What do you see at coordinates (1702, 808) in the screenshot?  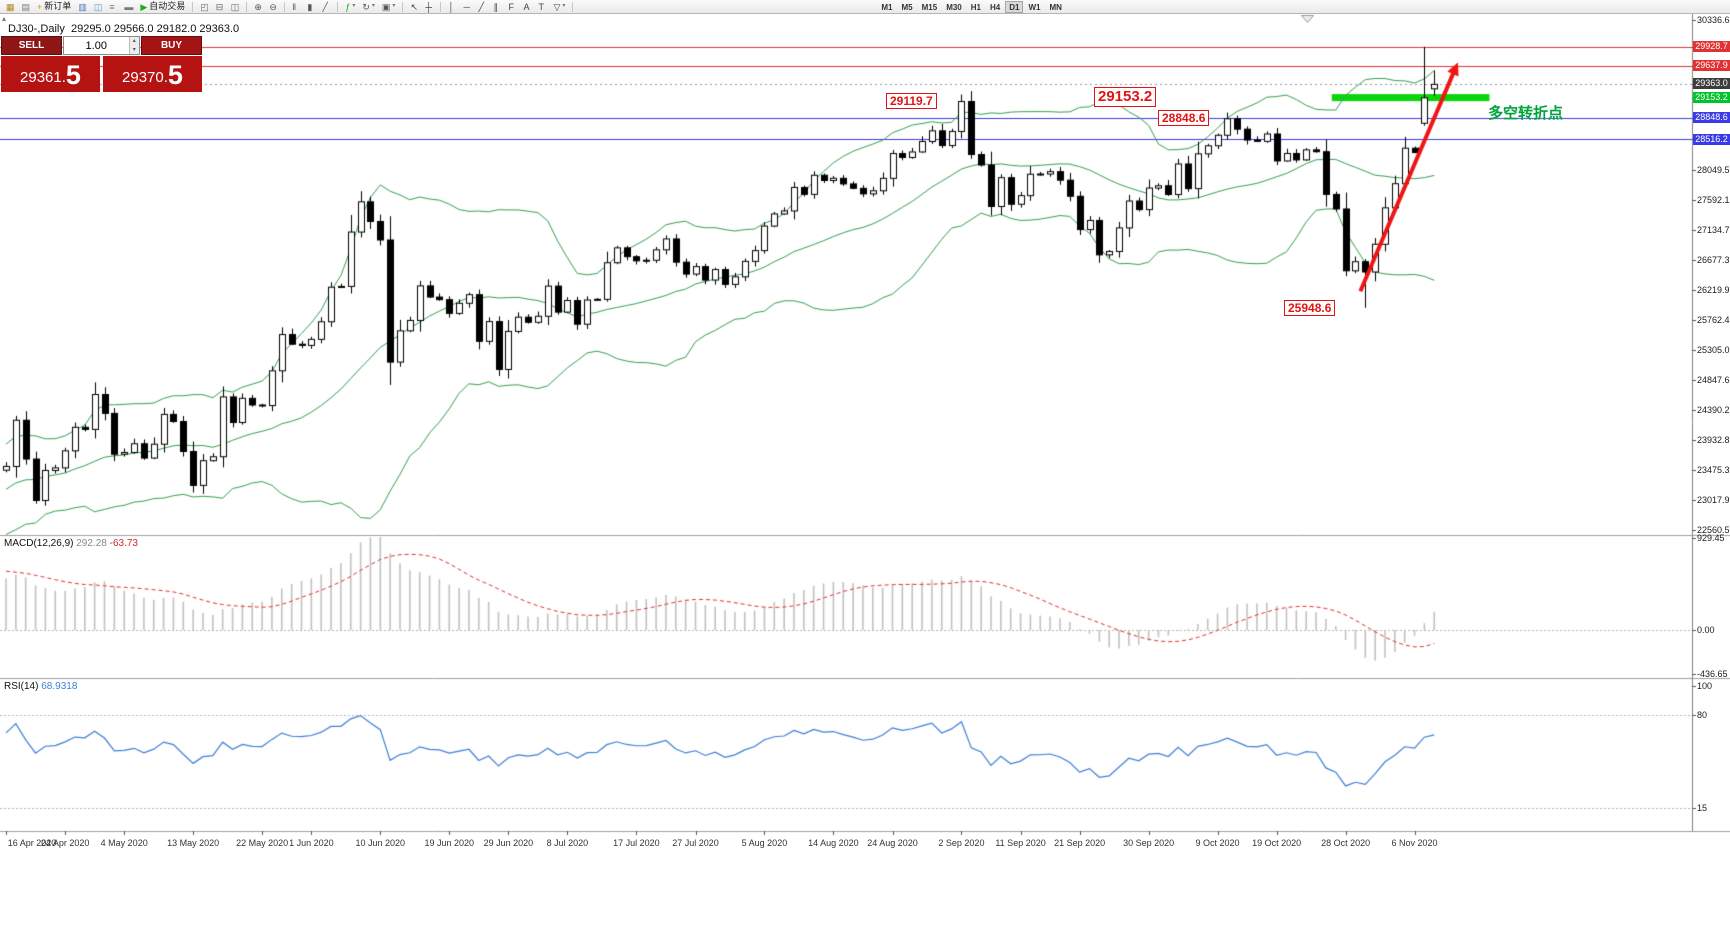 I see `rsi-axis-label: 15` at bounding box center [1702, 808].